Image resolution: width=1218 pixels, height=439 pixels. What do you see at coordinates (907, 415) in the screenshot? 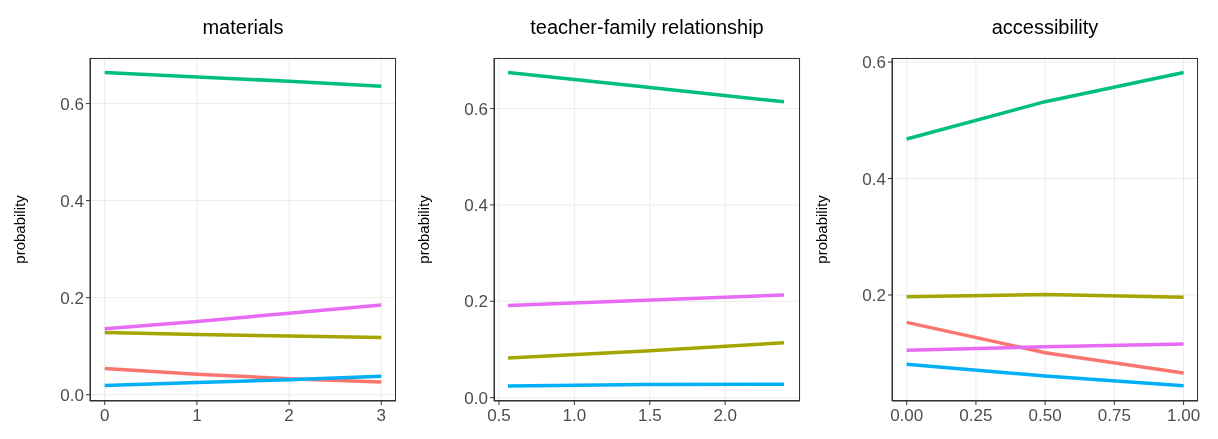
I see `x-tick-label: 0.00` at bounding box center [907, 415].